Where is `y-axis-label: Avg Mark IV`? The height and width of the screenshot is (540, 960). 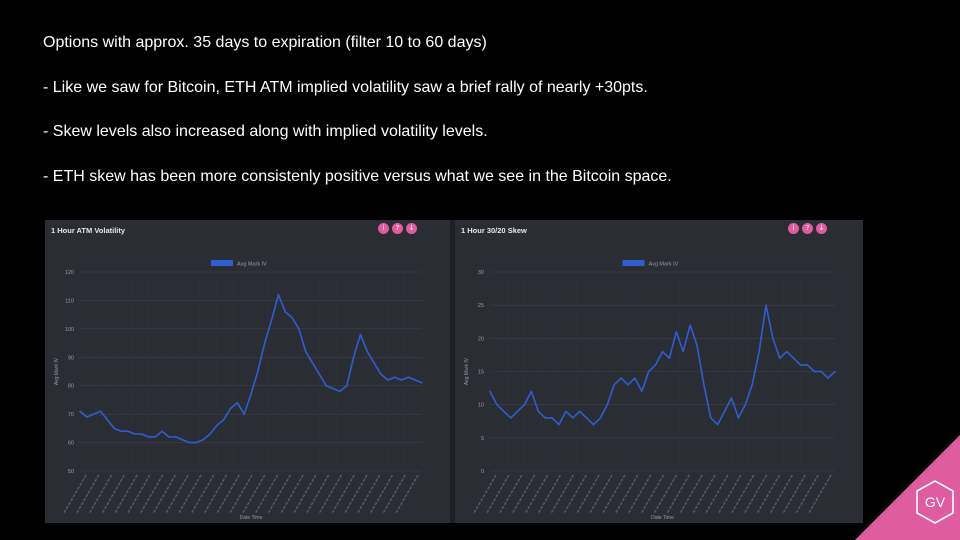
y-axis-label: Avg Mark IV is located at coordinates (467, 371).